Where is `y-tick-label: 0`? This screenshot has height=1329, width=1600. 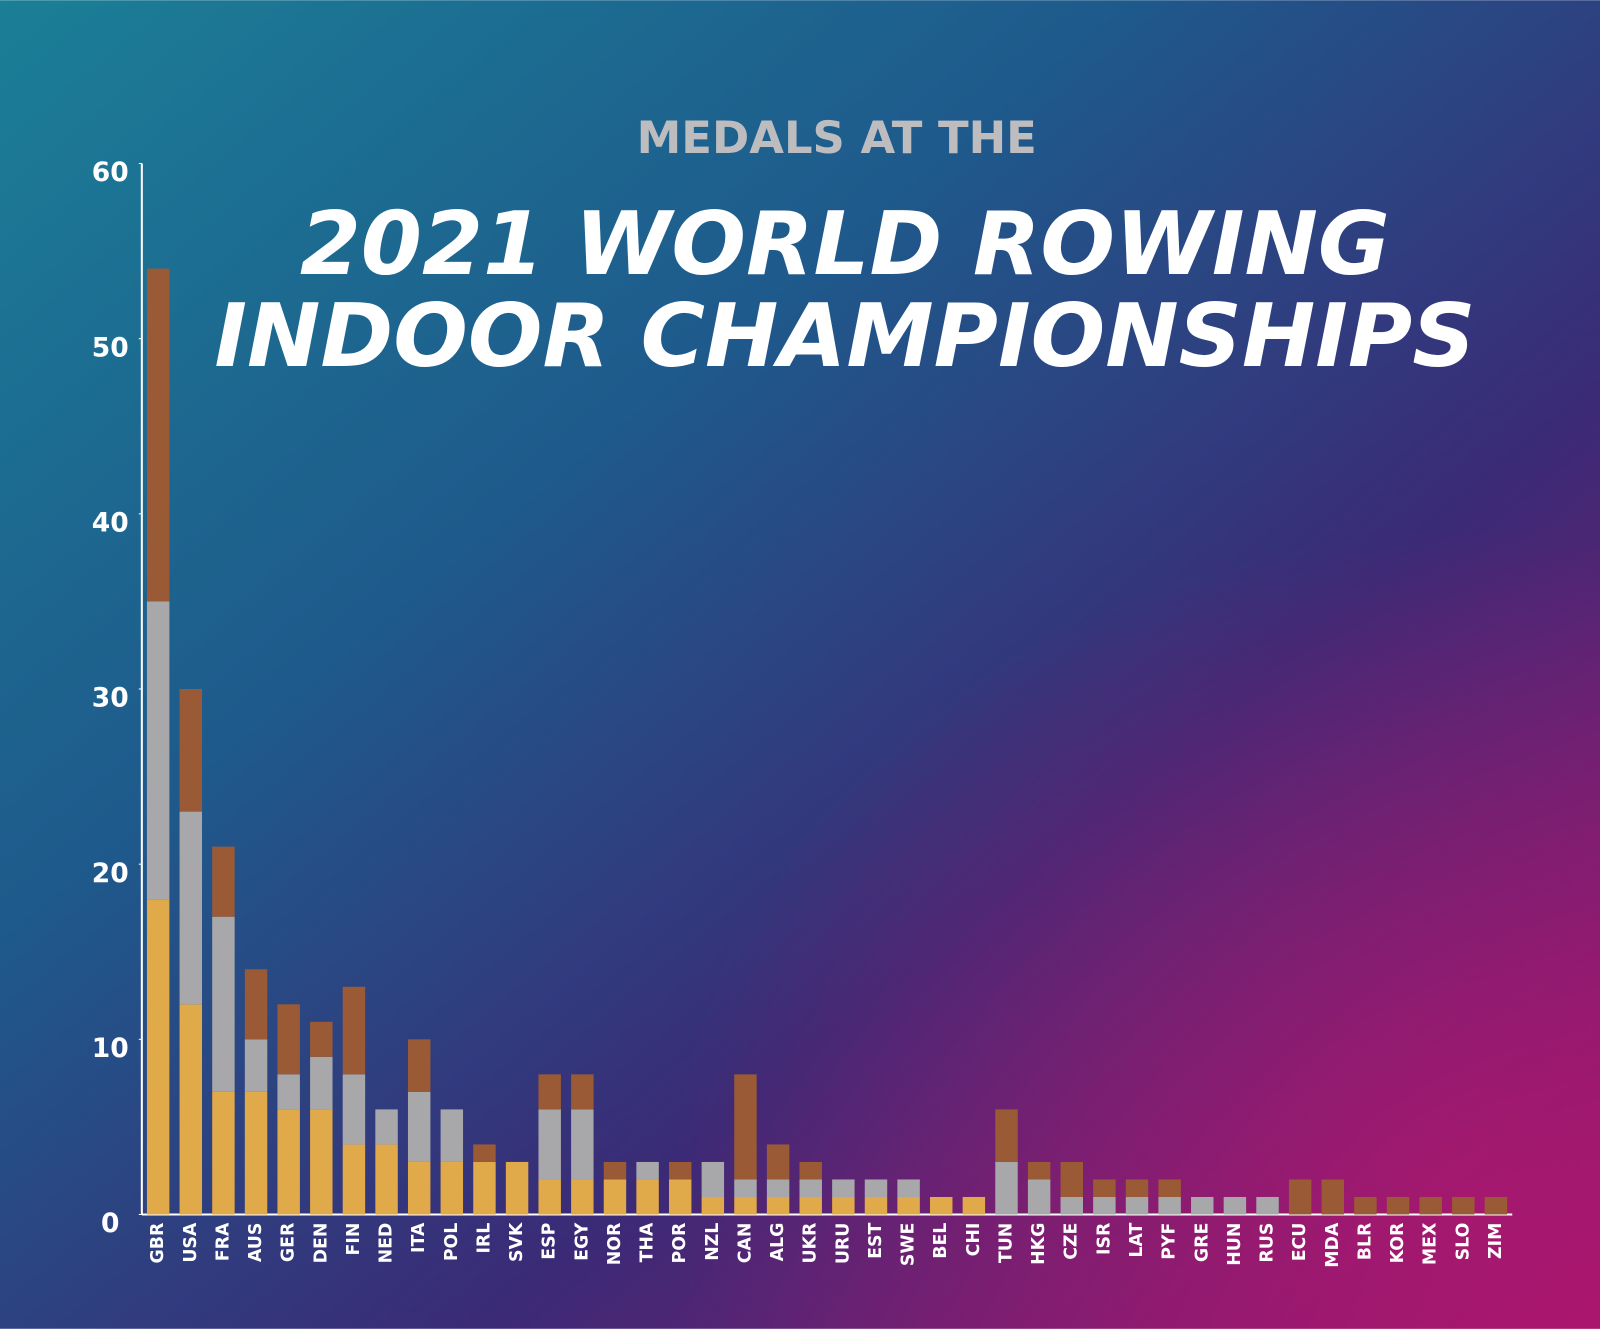
y-tick-label: 0 is located at coordinates (110, 1223).